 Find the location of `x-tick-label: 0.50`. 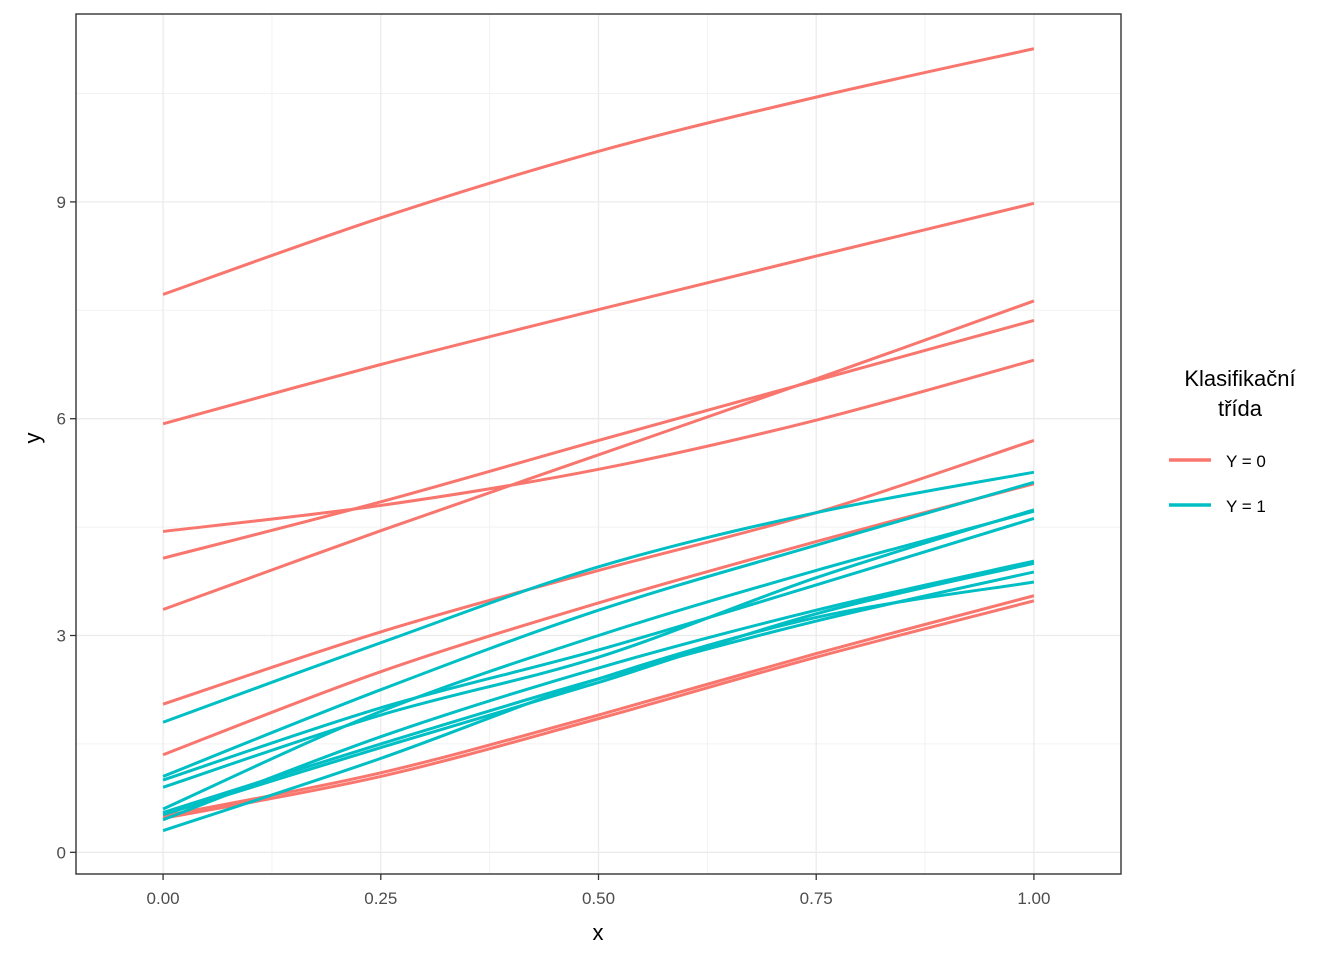

x-tick-label: 0.50 is located at coordinates (598, 898).